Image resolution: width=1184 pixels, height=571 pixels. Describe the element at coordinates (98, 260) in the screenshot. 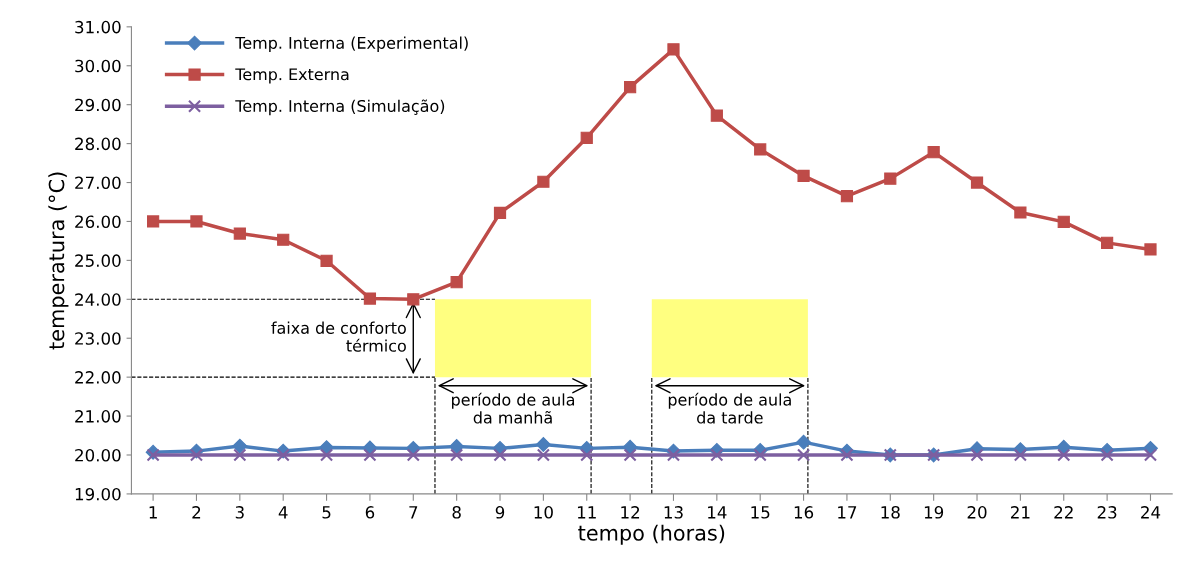

I see `y-tick-label: 25.00` at that location.